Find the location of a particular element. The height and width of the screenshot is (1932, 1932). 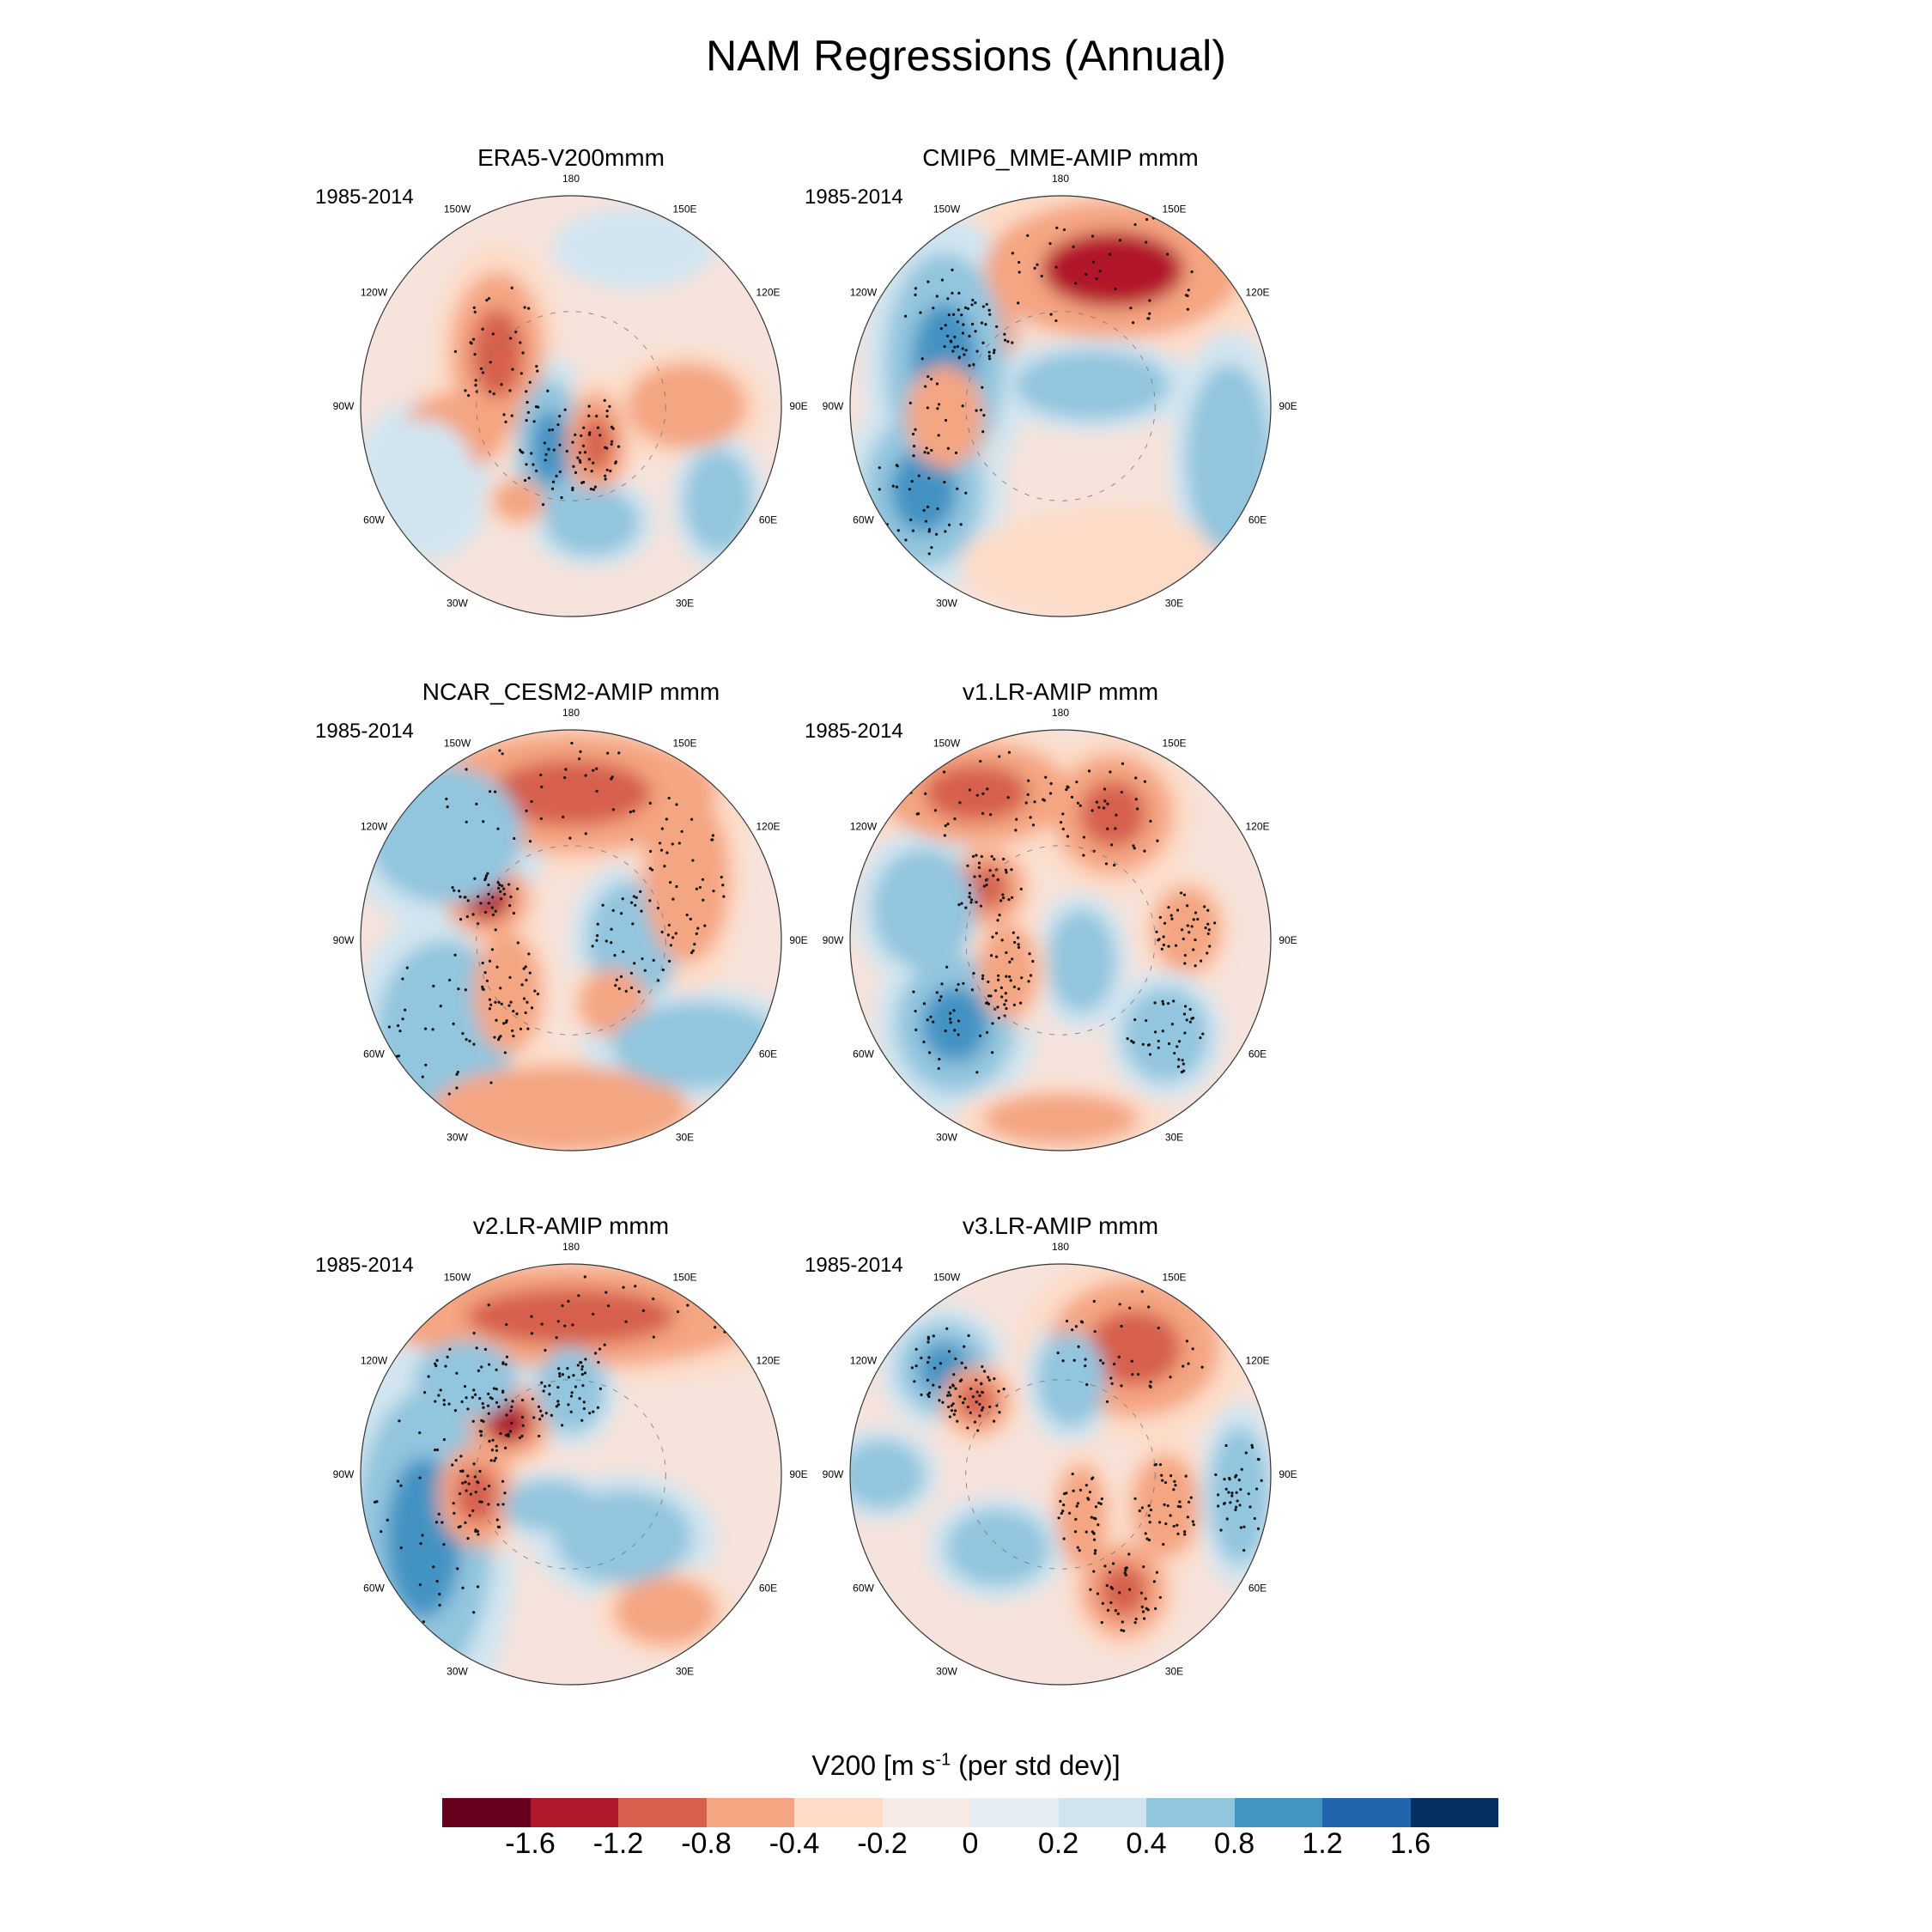

longitude-label: 60E is located at coordinates (768, 1054).